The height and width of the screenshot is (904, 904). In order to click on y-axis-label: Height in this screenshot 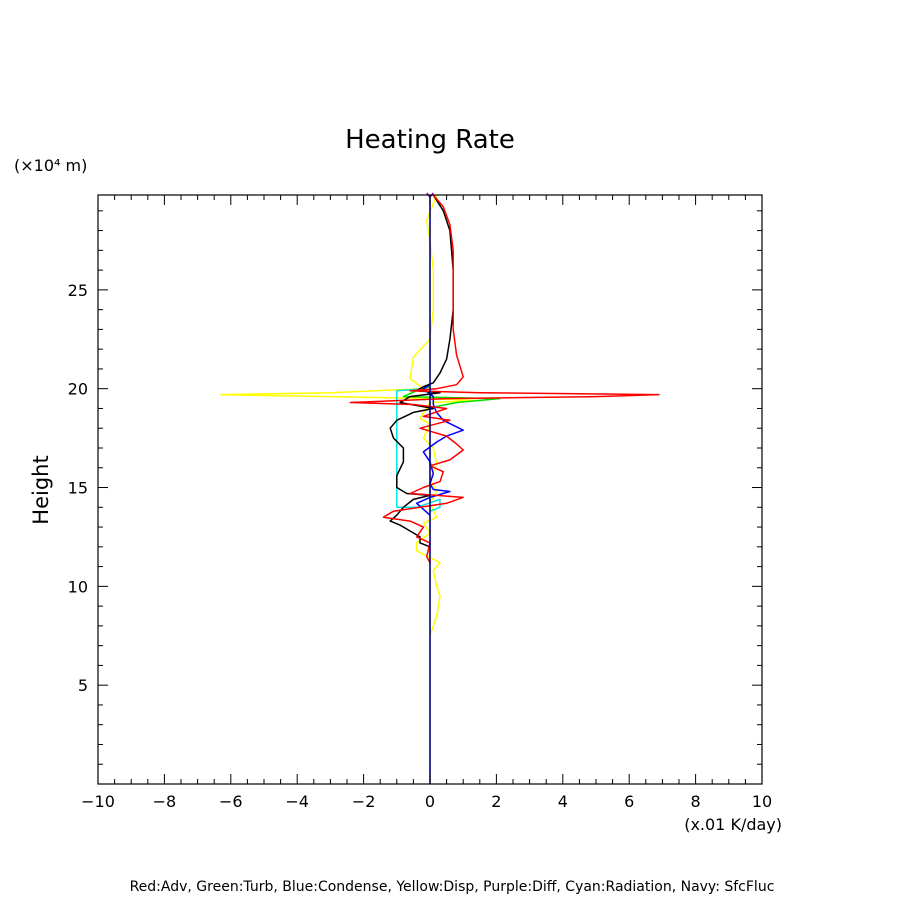, I will do `click(41, 489)`.